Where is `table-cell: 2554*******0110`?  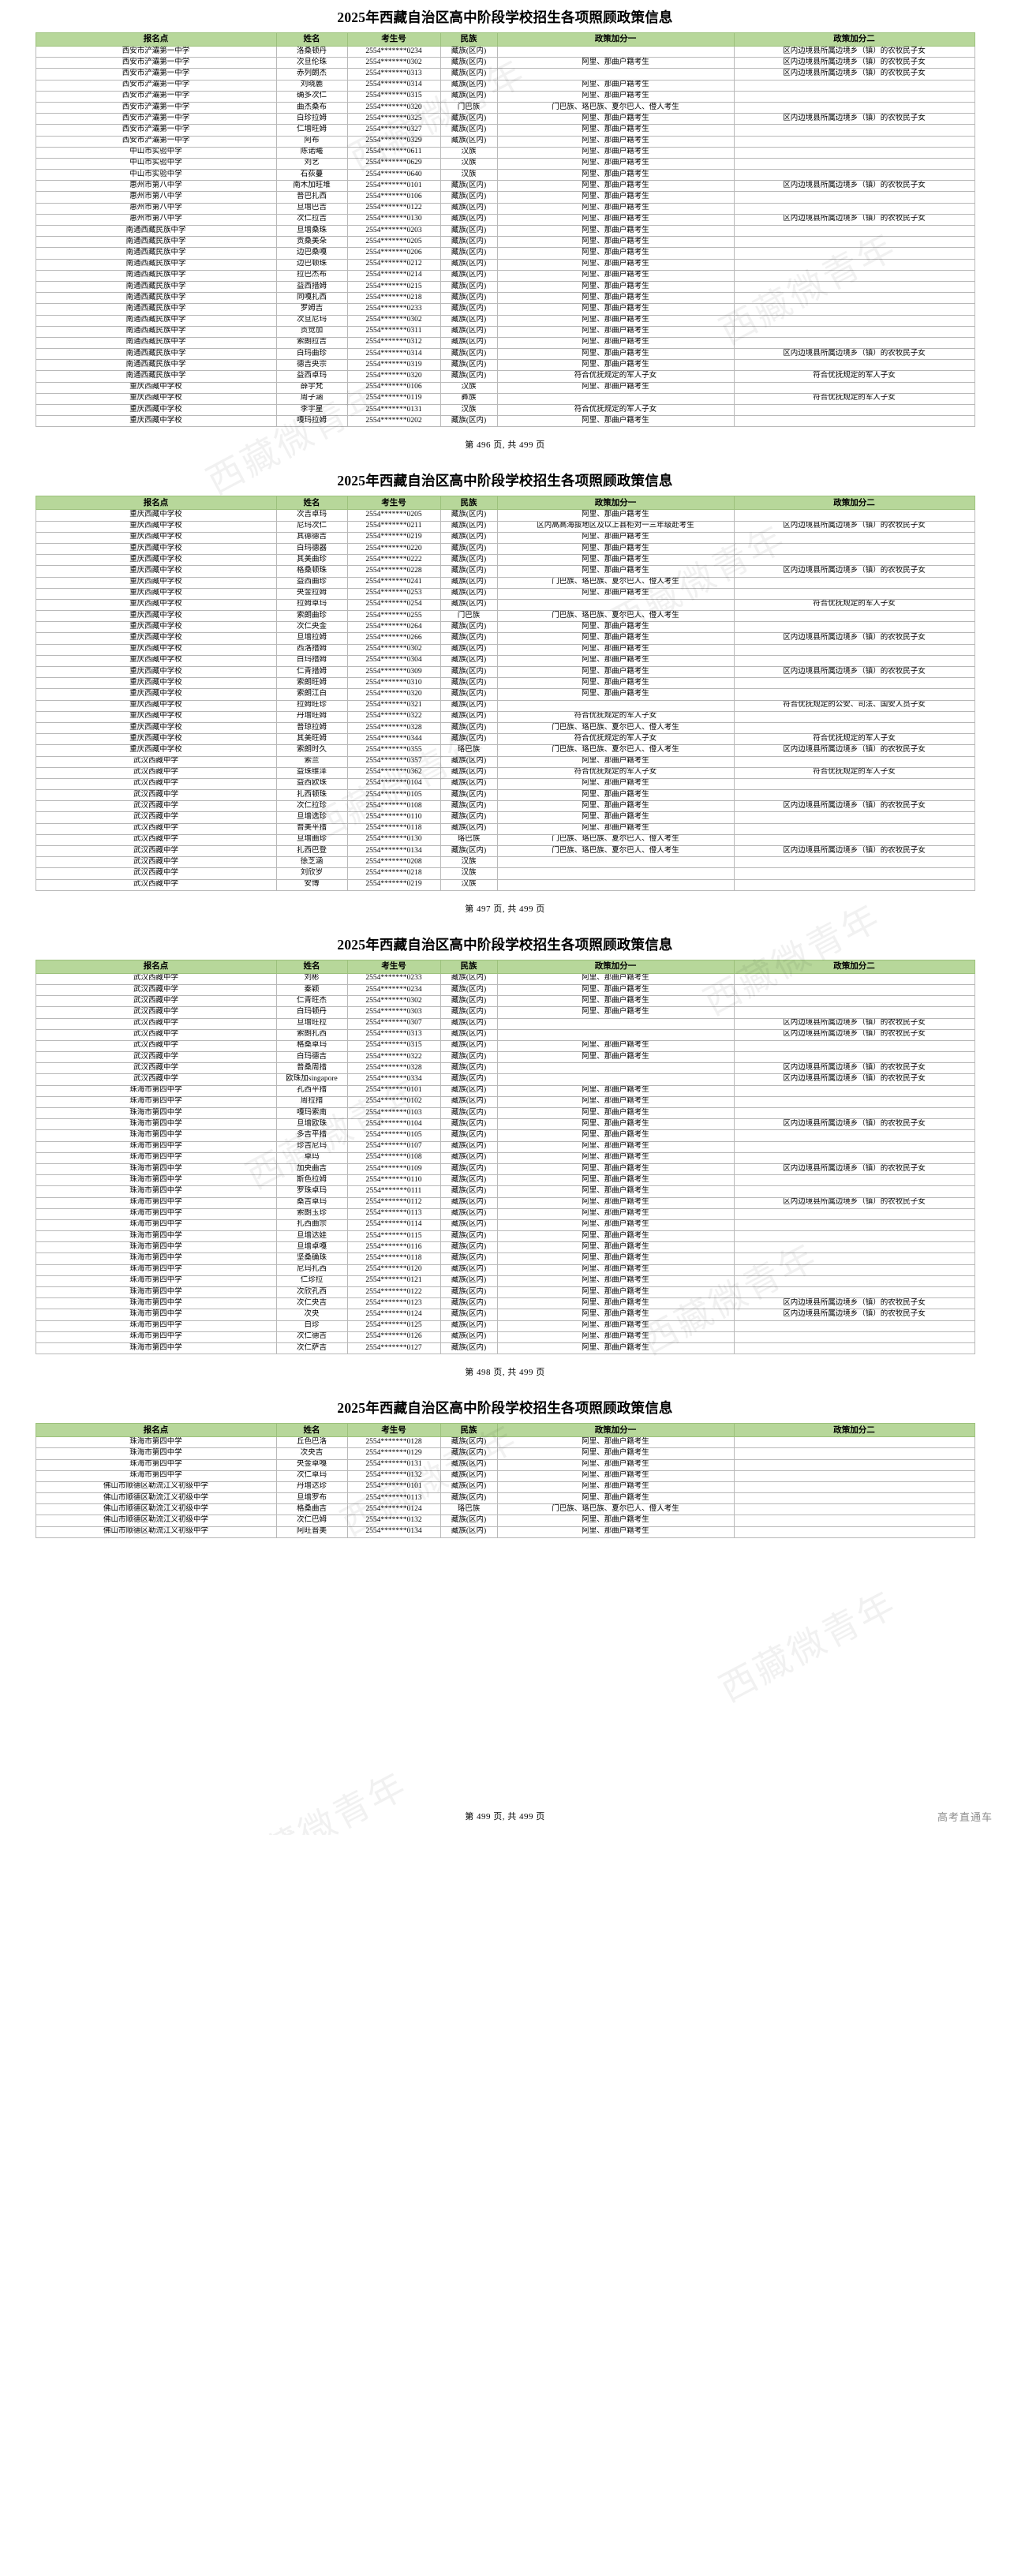
table-cell: 2554*******0110 is located at coordinates (393, 817).